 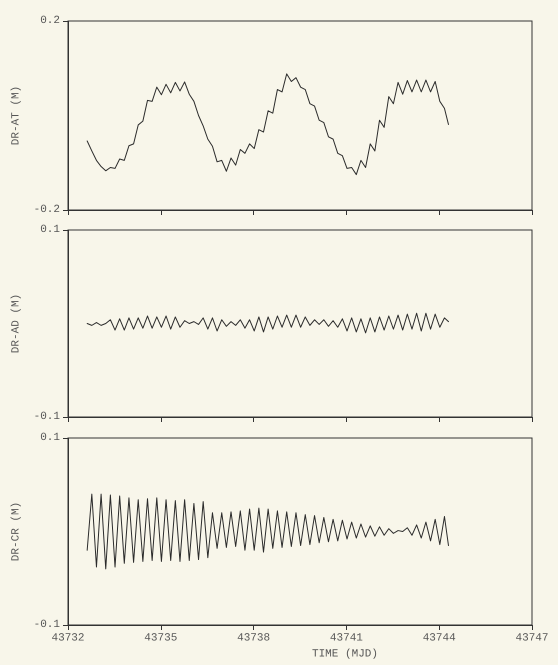 What do you see at coordinates (16, 532) in the screenshot?
I see `y-axis-title: DR-CR (M)` at bounding box center [16, 532].